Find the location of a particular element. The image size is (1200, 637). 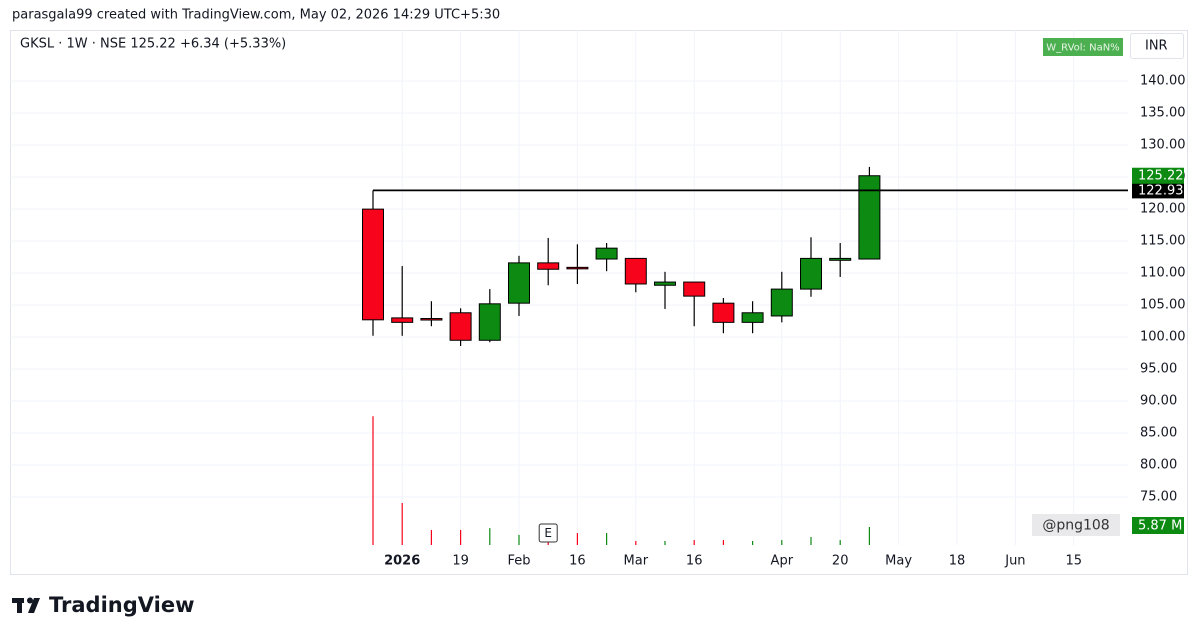

x-tick-label: 20 is located at coordinates (840, 561).